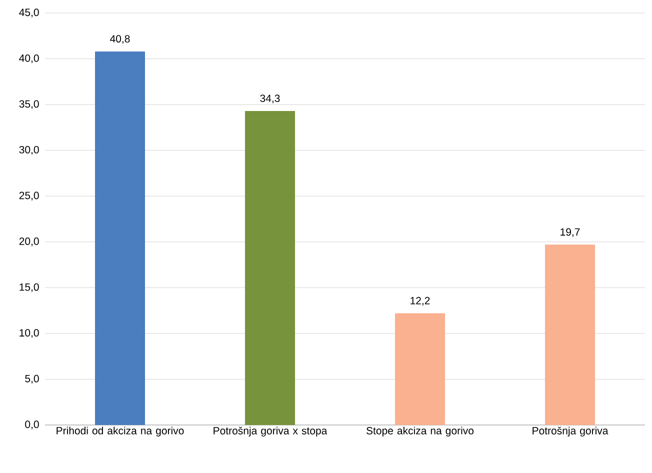 The height and width of the screenshot is (473, 652). What do you see at coordinates (570, 232) in the screenshot?
I see `data-label: 19,7` at bounding box center [570, 232].